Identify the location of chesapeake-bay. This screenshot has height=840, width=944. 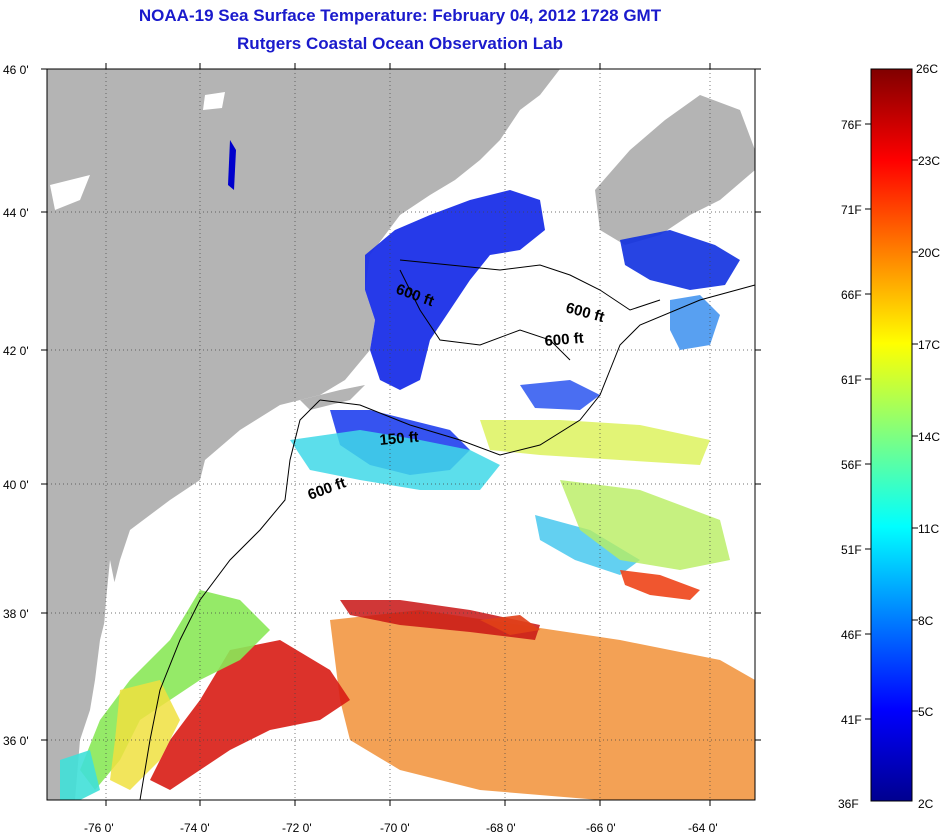
(108, 630).